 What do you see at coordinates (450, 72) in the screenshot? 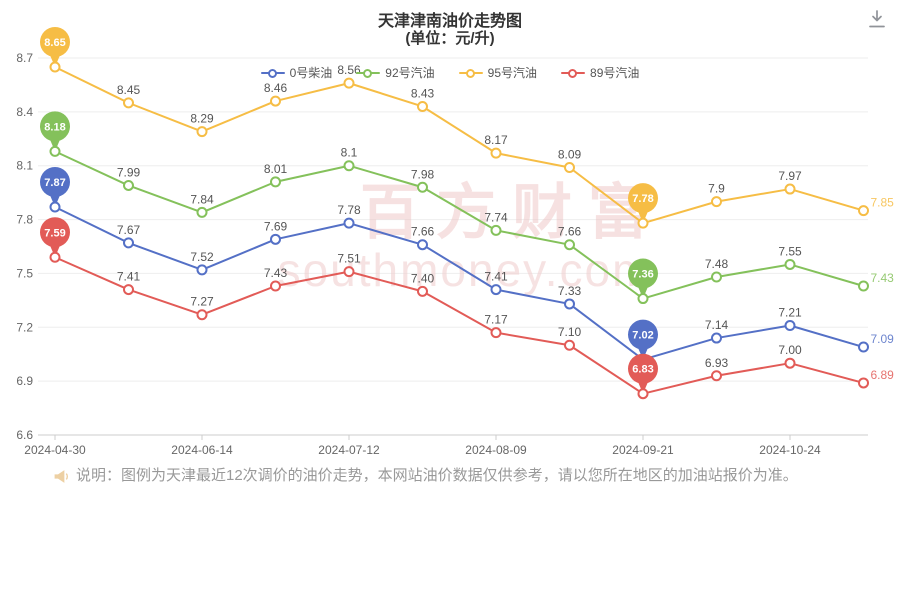
I see `legend: 0号柴油 92号汽油 95号汽油 89号汽油` at bounding box center [450, 72].